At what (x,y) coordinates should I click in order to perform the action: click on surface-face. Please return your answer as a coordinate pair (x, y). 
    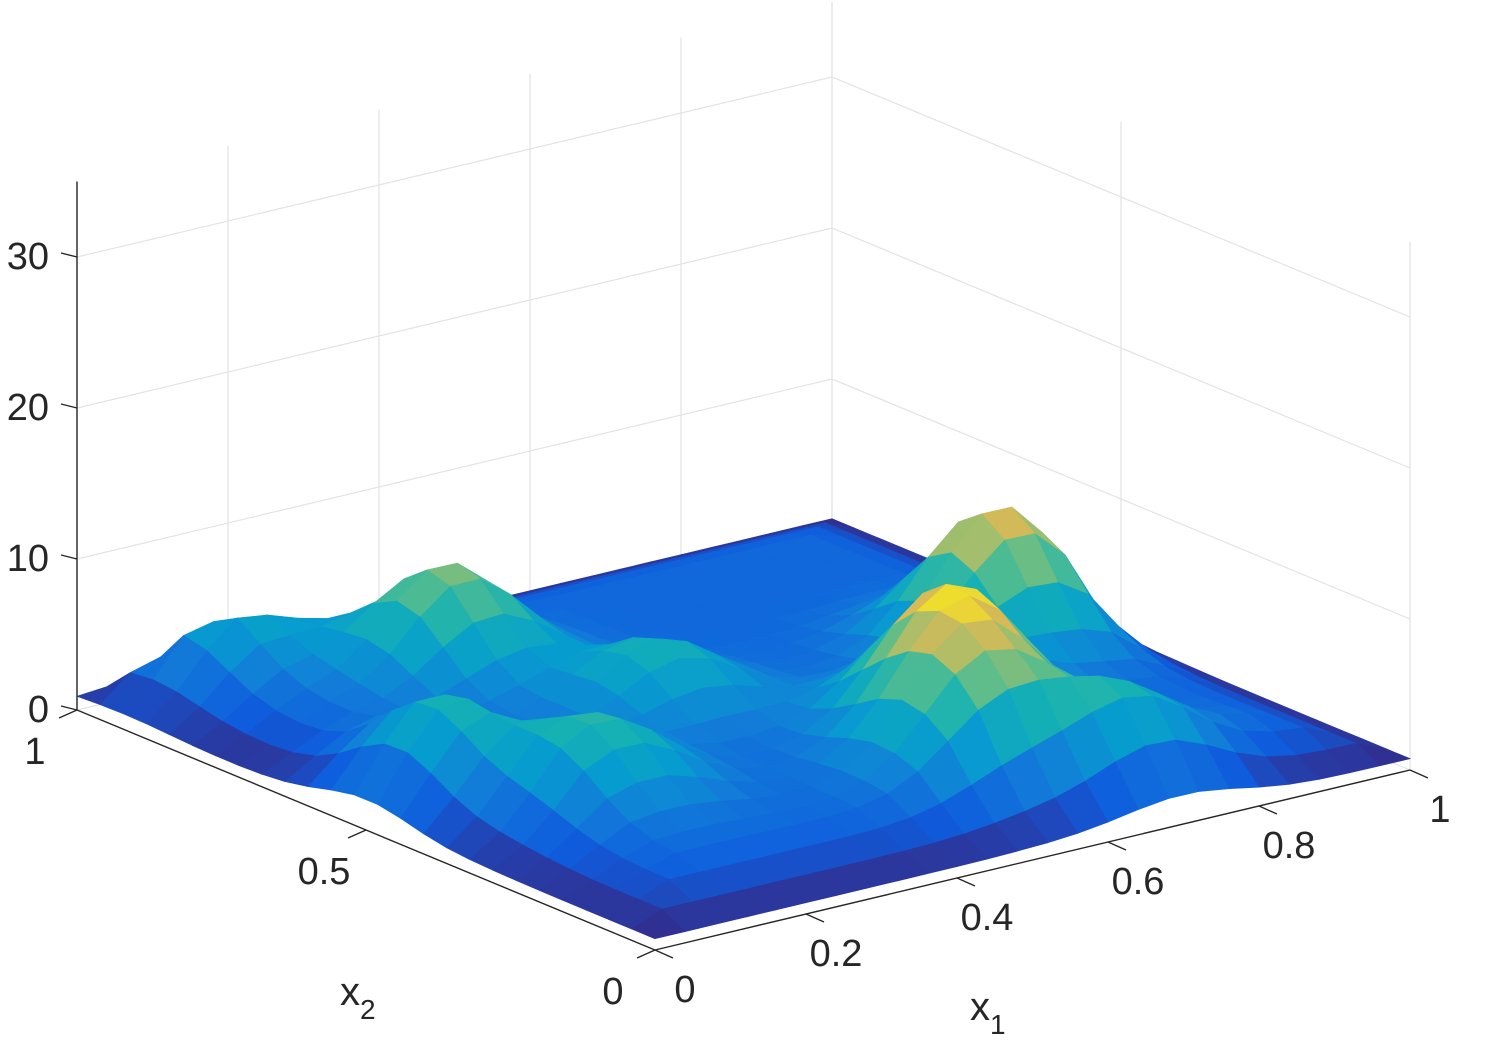
    Looking at the image, I should click on (658, 924).